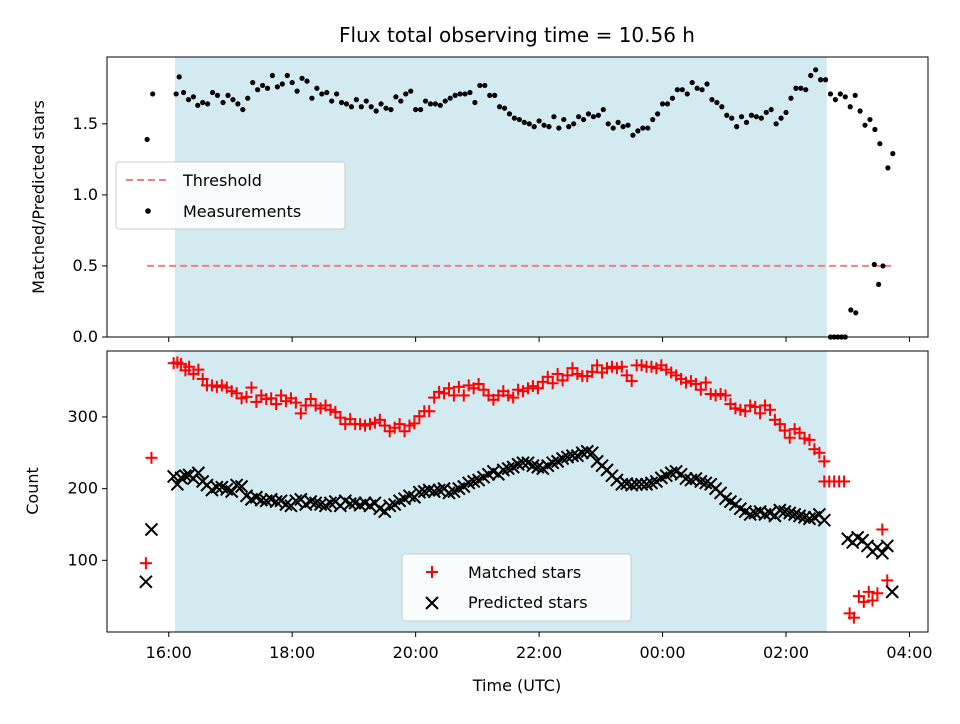 Image resolution: width=960 pixels, height=724 pixels. Describe the element at coordinates (432, 572) in the screenshot. I see `legend-matched-swatch` at that location.